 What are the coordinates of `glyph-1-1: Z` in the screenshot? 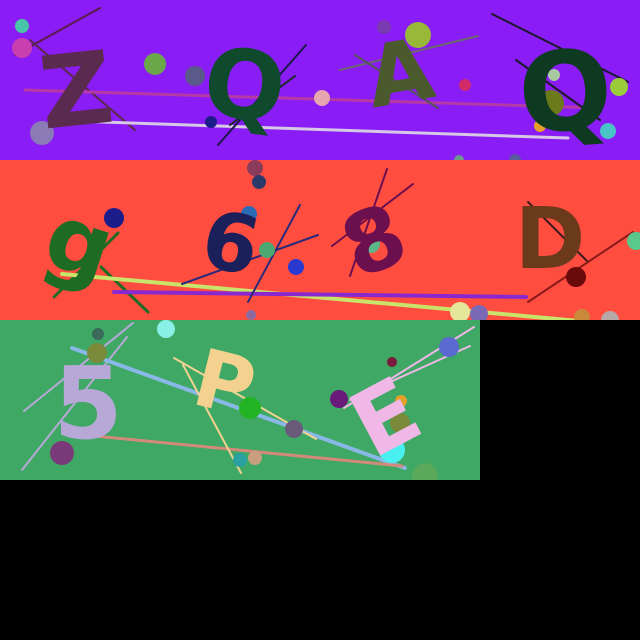 It's located at (76, 91).